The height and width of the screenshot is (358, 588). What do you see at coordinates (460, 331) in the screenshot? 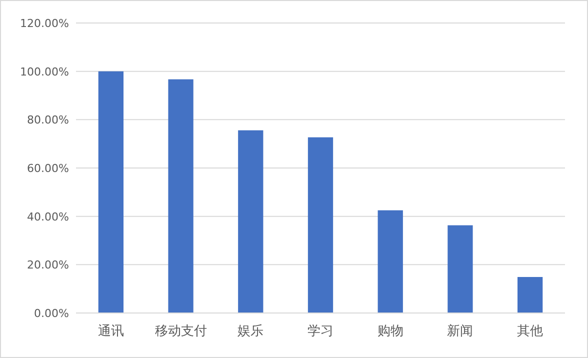
I see `x-tick-label: 新闻` at bounding box center [460, 331].